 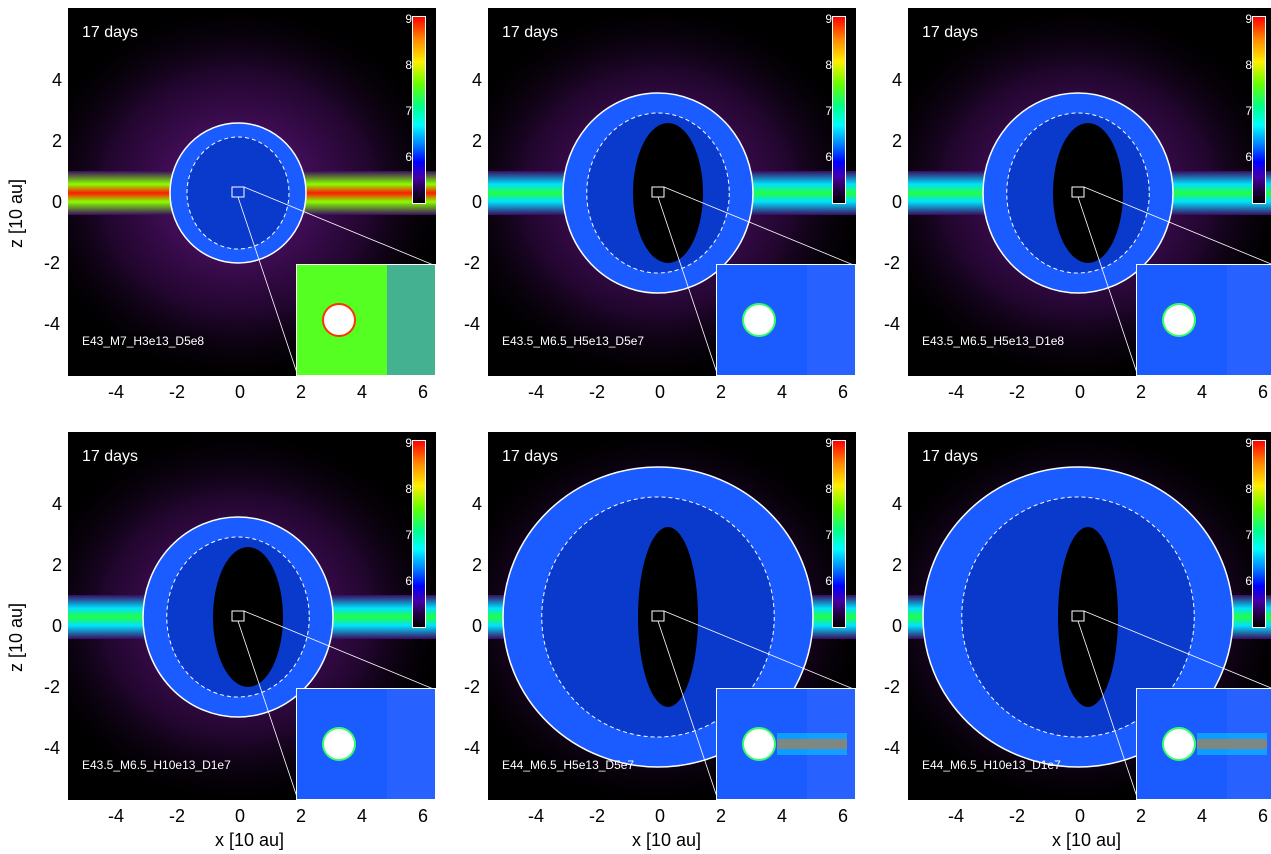 I want to click on density-map, so click(x=252, y=192).